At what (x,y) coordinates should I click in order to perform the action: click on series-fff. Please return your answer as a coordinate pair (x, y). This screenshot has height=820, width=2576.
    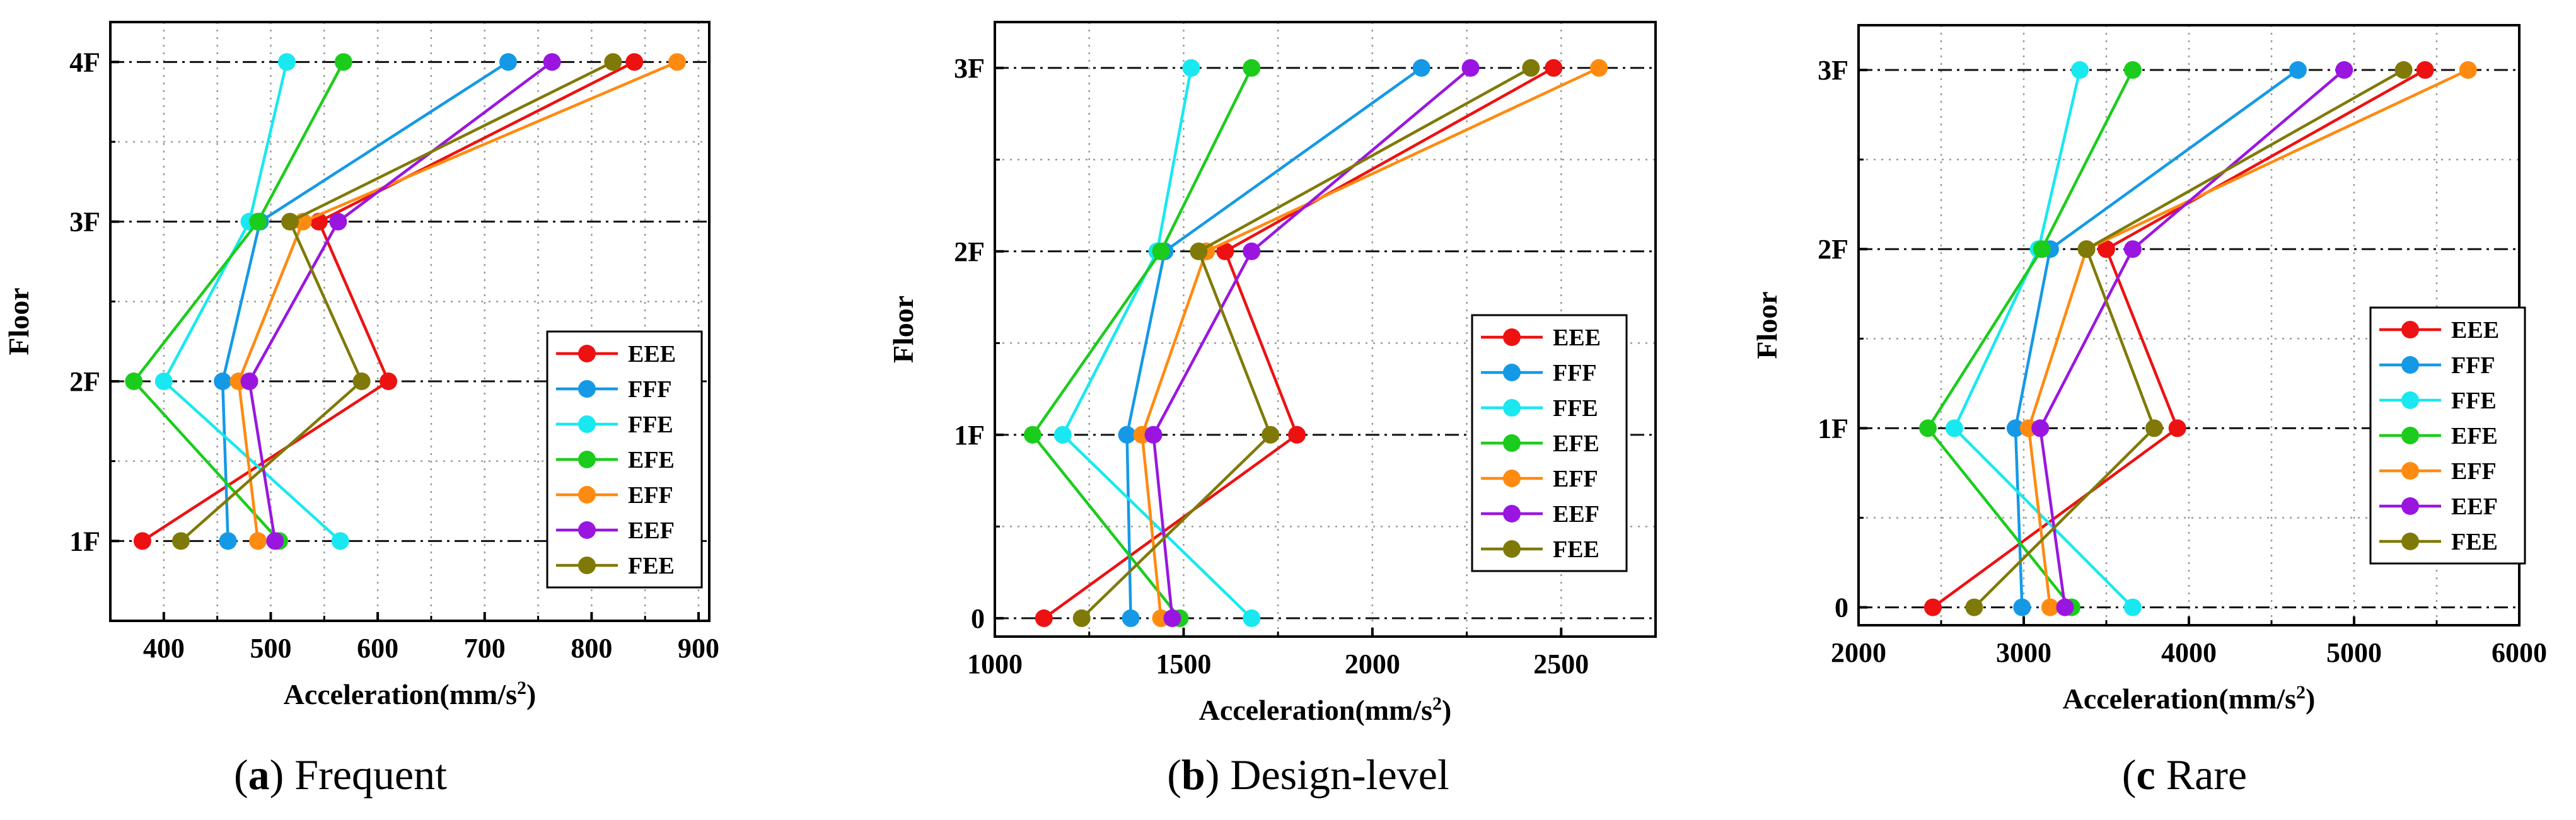
    Looking at the image, I should click on (1274, 343).